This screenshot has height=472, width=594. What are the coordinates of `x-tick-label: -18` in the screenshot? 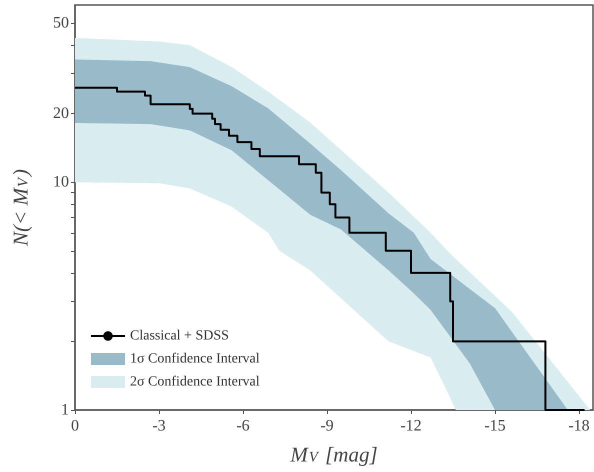 It's located at (579, 426).